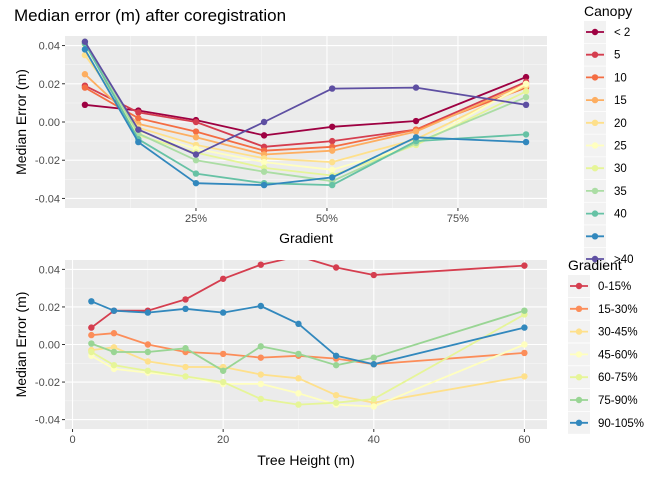 The height and width of the screenshot is (480, 672). Describe the element at coordinates (605, 145) in the screenshot. I see `legend-item: 25` at that location.